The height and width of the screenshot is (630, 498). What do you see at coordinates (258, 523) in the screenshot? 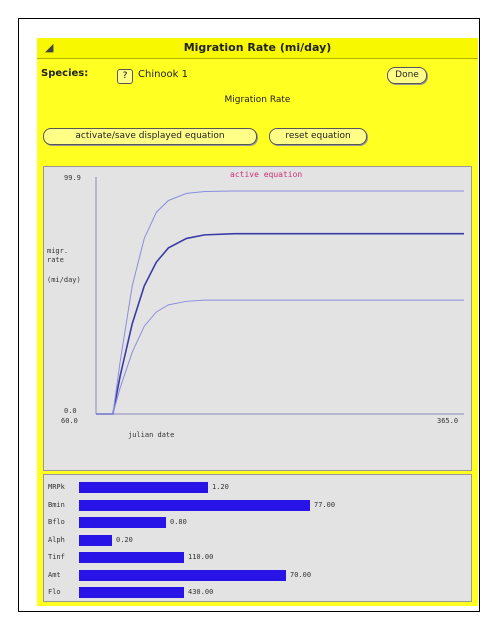
I see `parameter-row: Bflo 0.80` at bounding box center [258, 523].